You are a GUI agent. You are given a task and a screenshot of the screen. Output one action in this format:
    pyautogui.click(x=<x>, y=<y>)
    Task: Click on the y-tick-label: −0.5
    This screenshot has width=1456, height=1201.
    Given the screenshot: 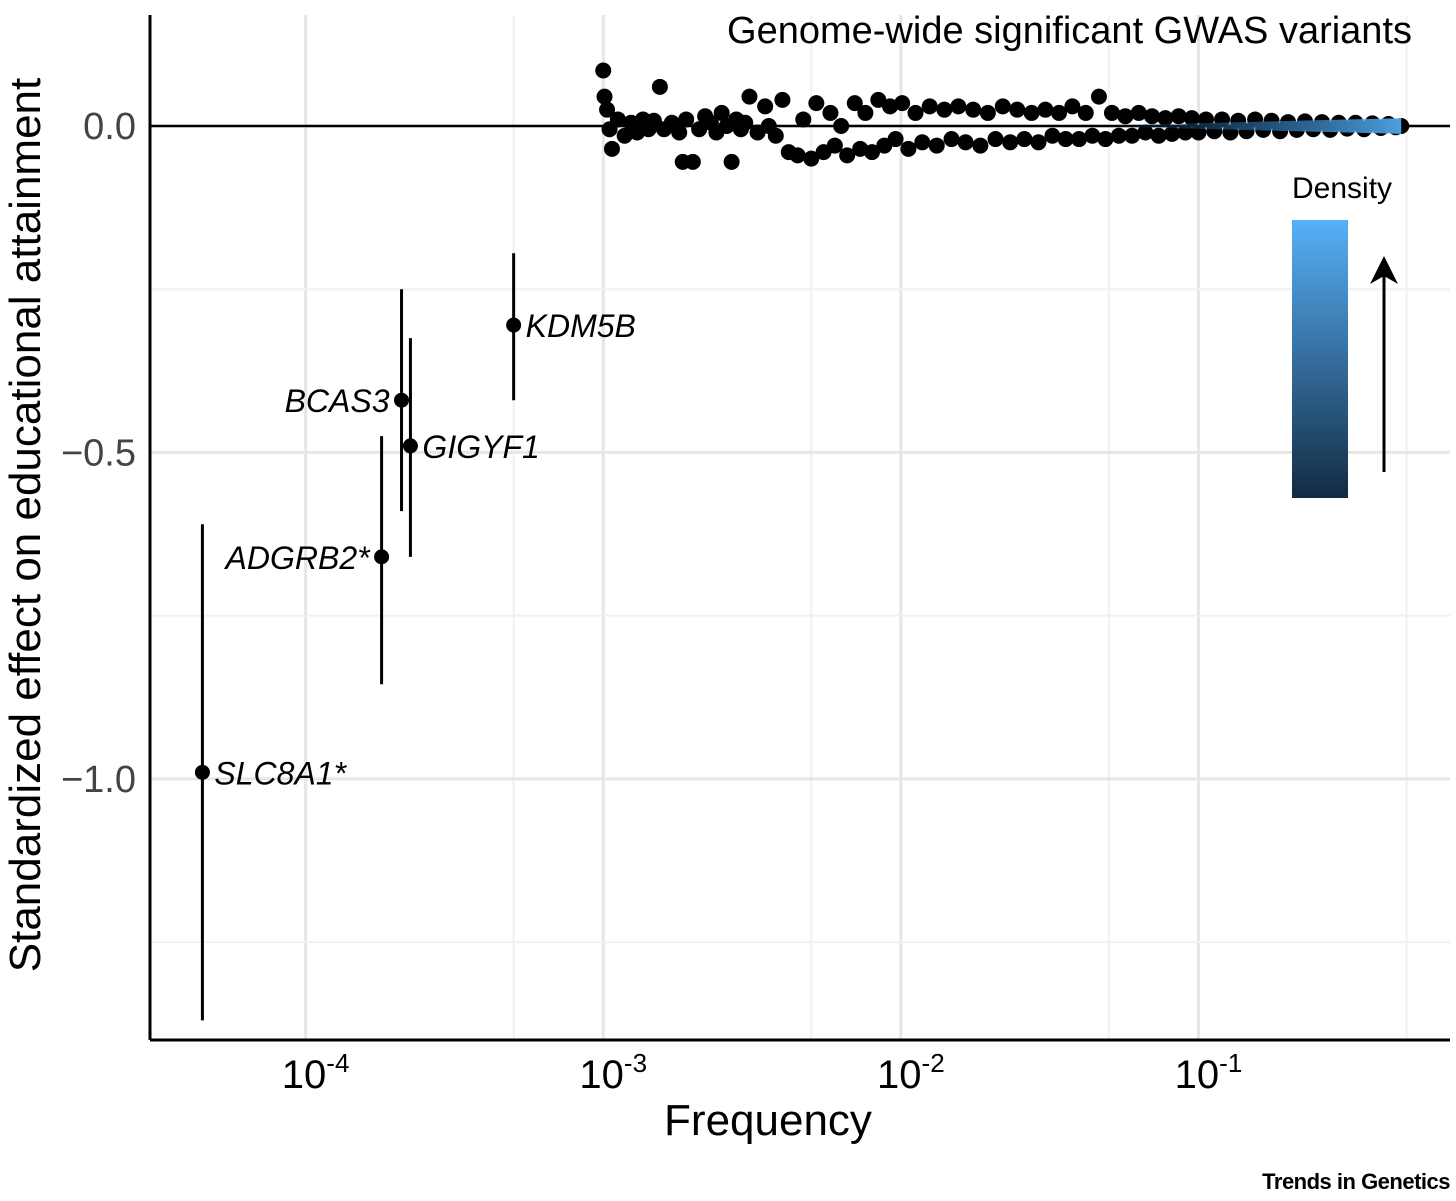 What is the action you would take?
    pyautogui.click(x=98, y=453)
    